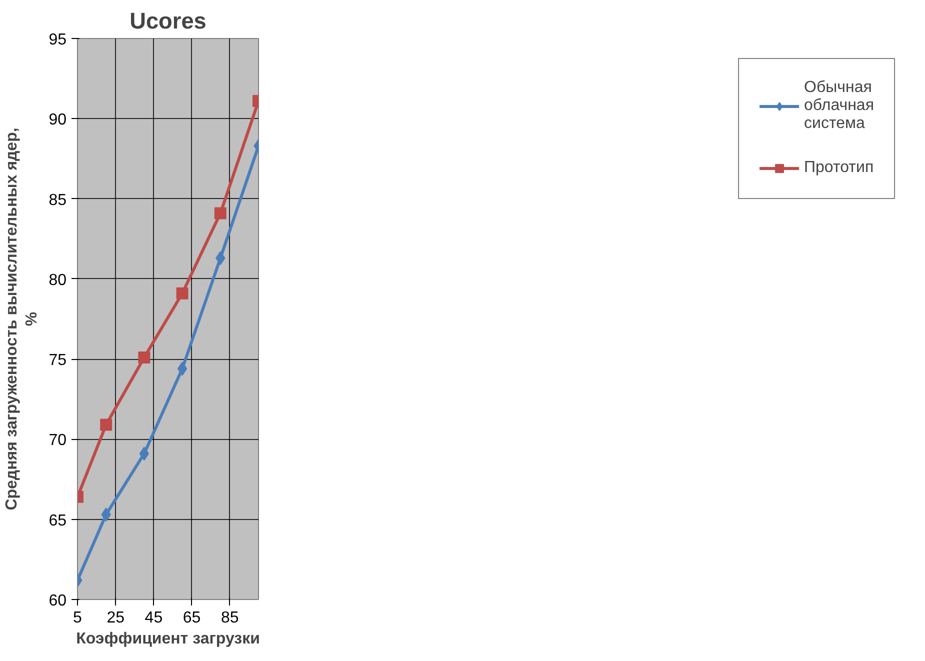 The width and height of the screenshot is (925, 661). I want to click on legend-label: Обычная облачная система, so click(839, 106).